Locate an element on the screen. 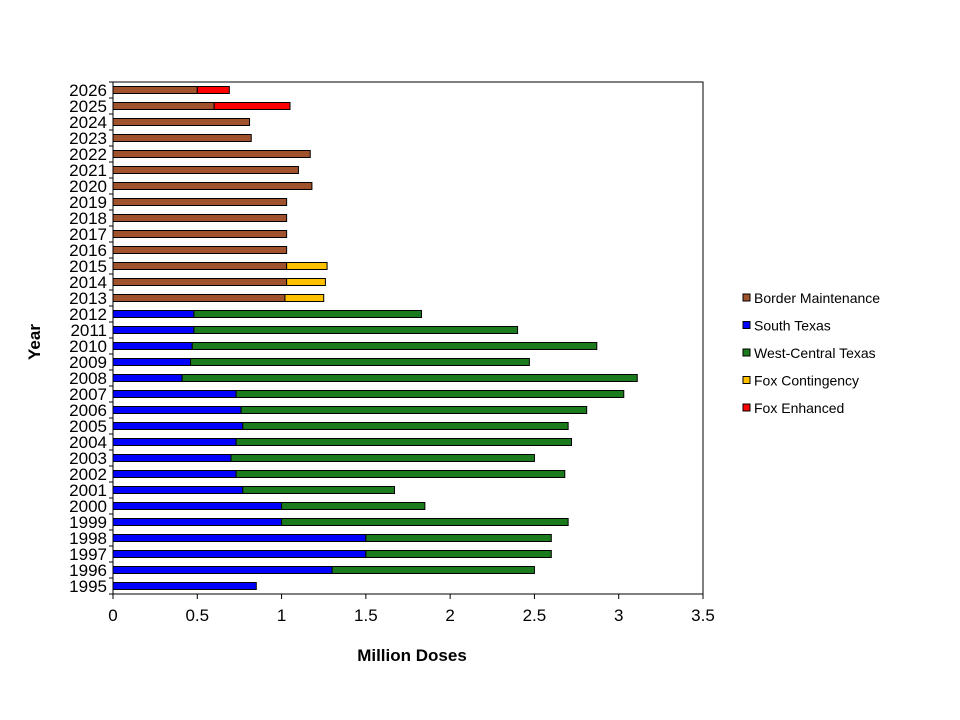  bar-2024-border-maintenance is located at coordinates (181, 122).